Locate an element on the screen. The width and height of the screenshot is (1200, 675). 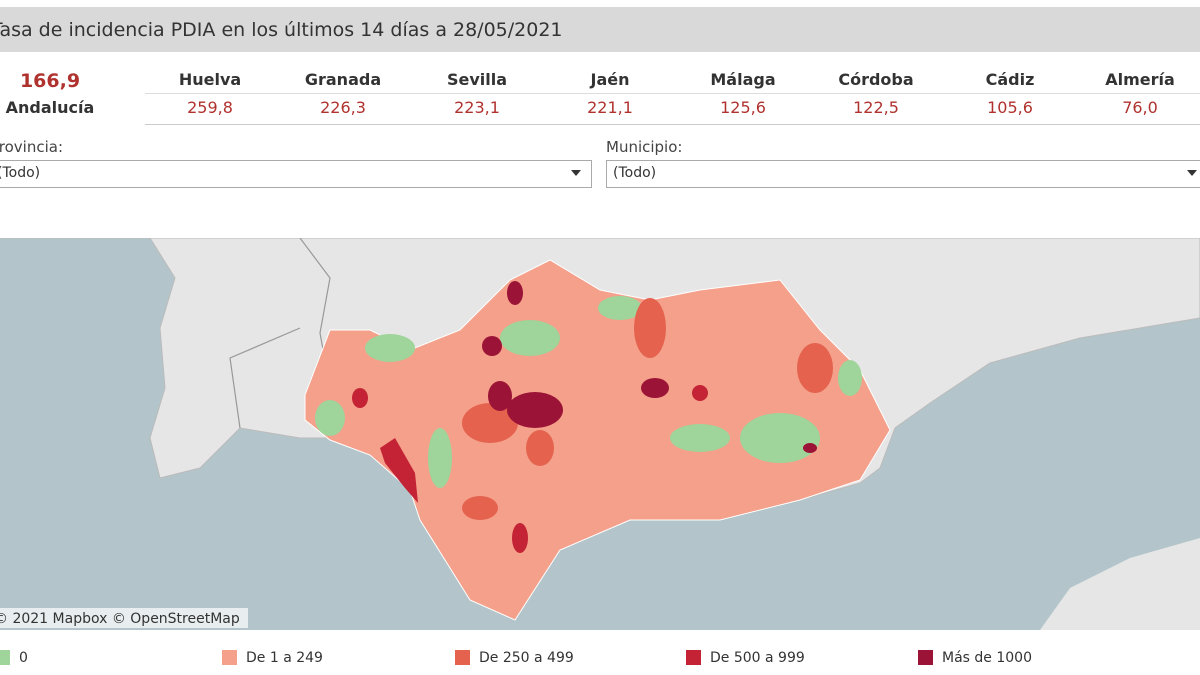
province-name: Cádiz is located at coordinates (1010, 79).